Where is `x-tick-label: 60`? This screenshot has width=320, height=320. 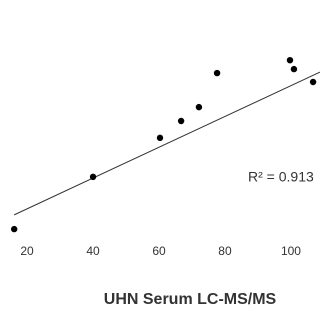
x-tick-label: 60 is located at coordinates (159, 251).